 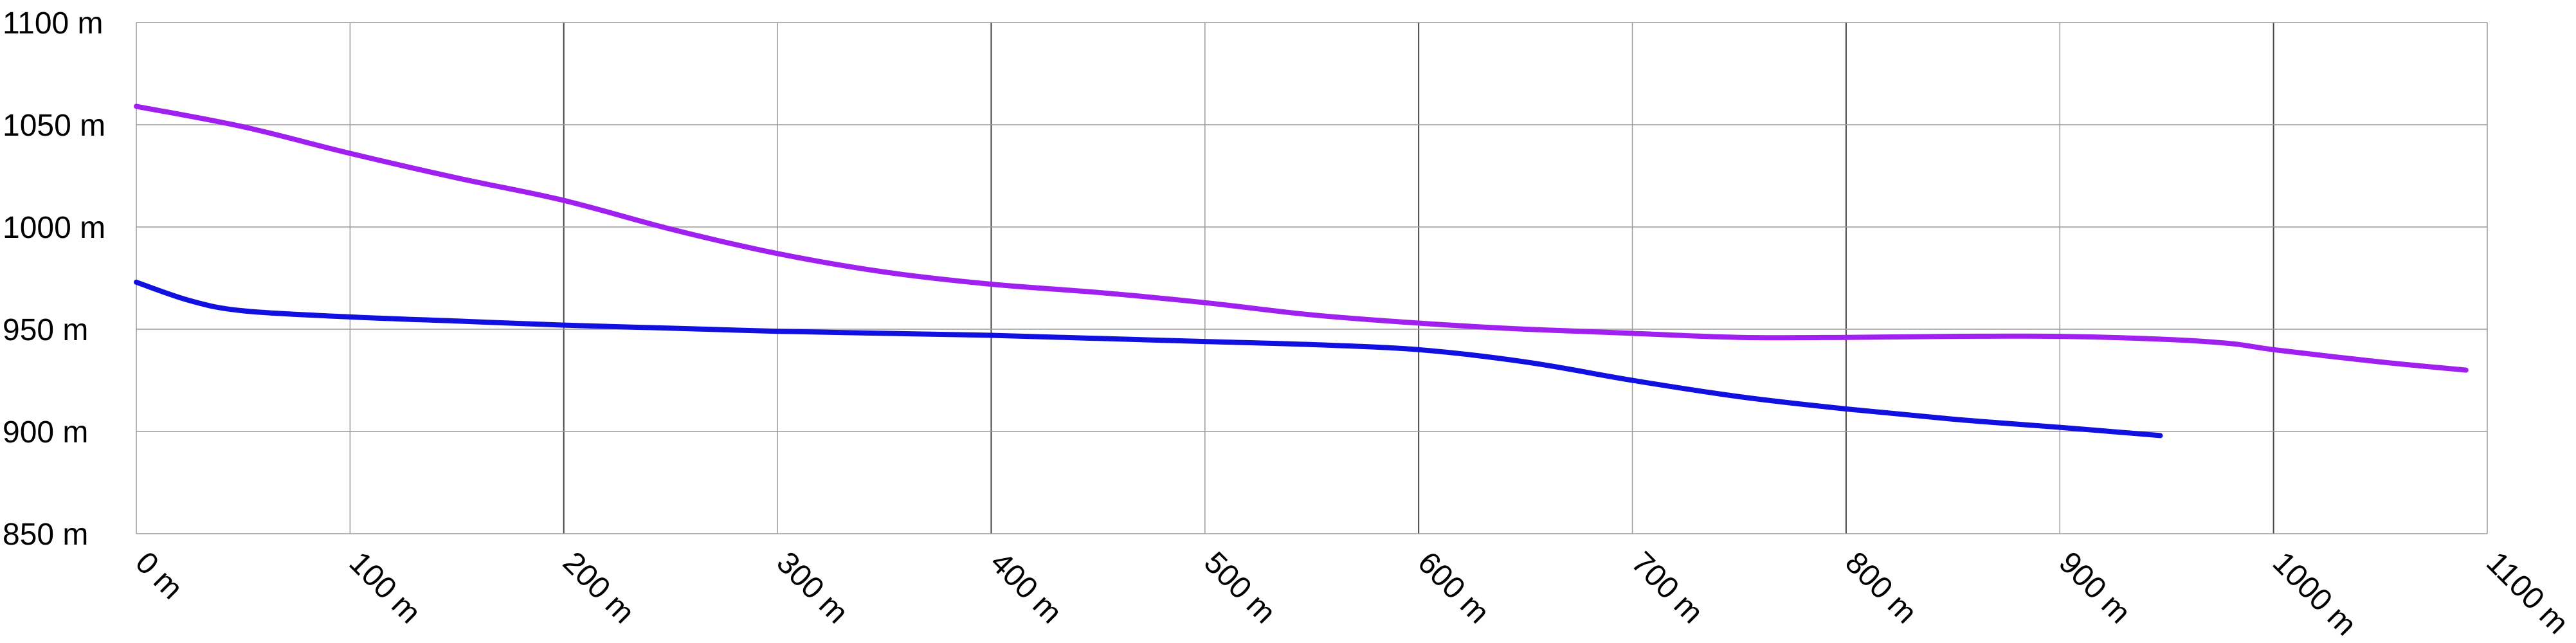 I want to click on y-tick-label-1000: 1000 m, so click(x=54, y=228).